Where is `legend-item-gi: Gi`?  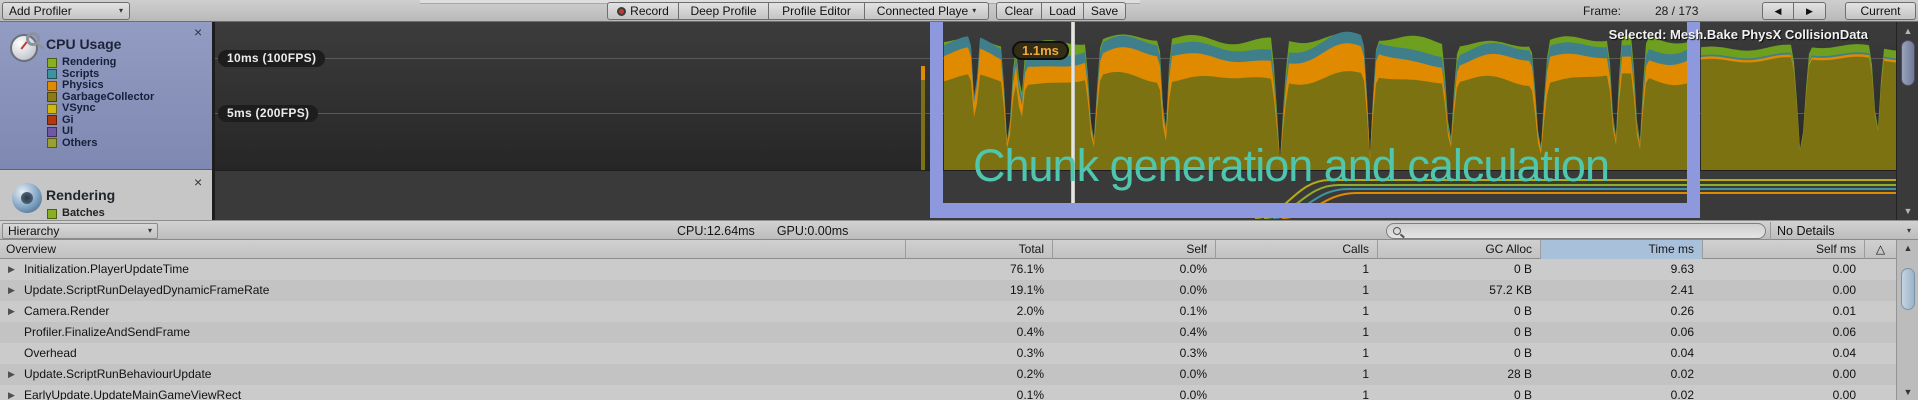 legend-item-gi: Gi is located at coordinates (60, 120).